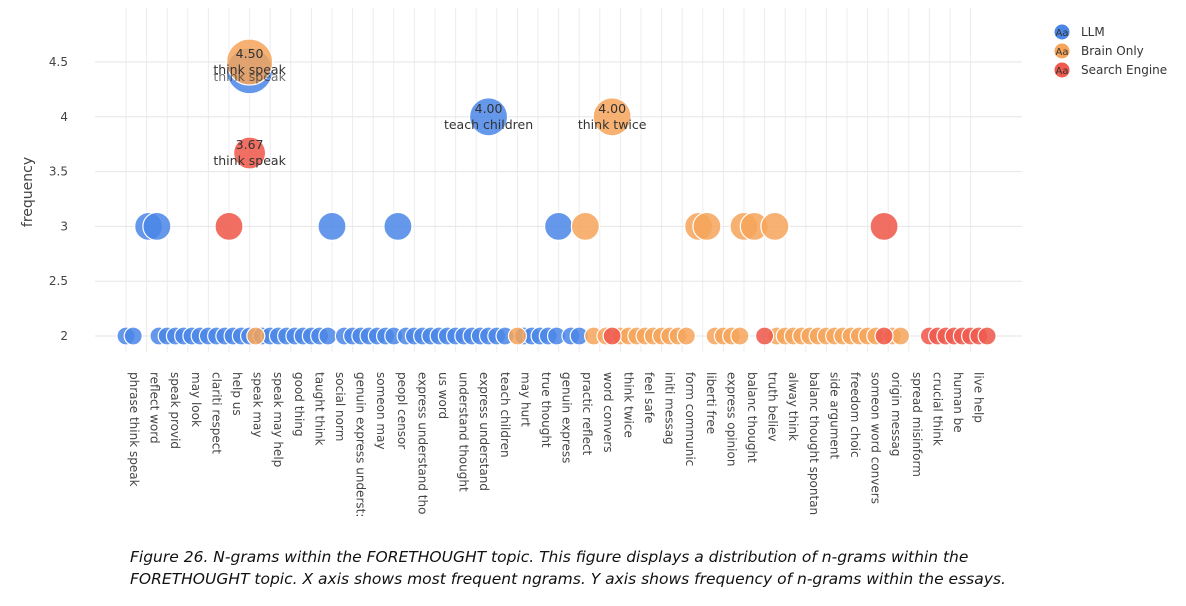 The width and height of the screenshot is (1186, 606). Describe the element at coordinates (731, 419) in the screenshot. I see `x-tick-label: express opinion` at that location.